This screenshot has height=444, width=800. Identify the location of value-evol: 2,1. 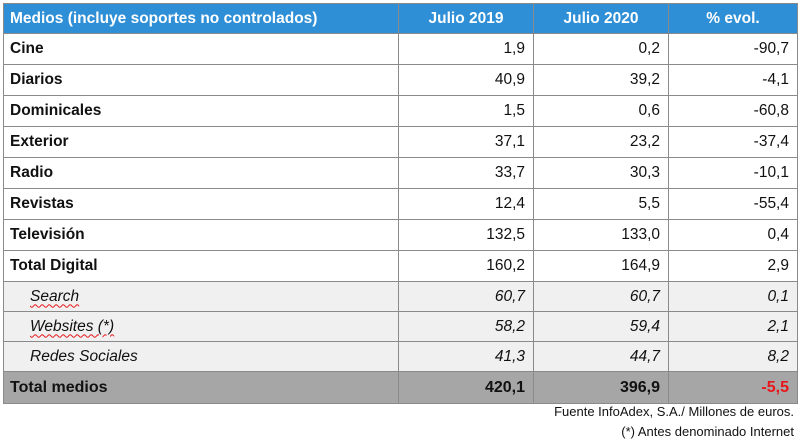
(733, 326).